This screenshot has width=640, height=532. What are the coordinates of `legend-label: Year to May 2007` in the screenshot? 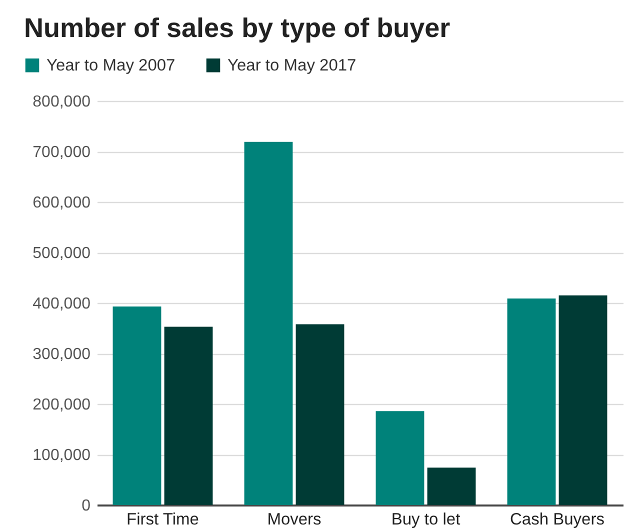 It's located at (111, 65).